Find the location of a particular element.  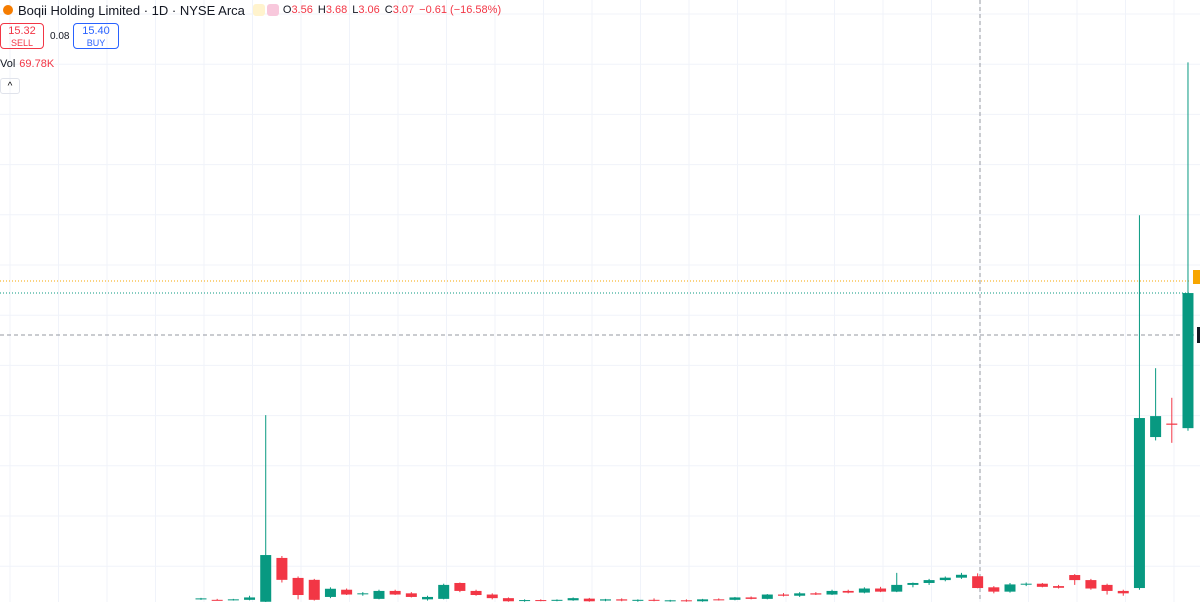

buy-button: 15.40 BUY is located at coordinates (96, 36).